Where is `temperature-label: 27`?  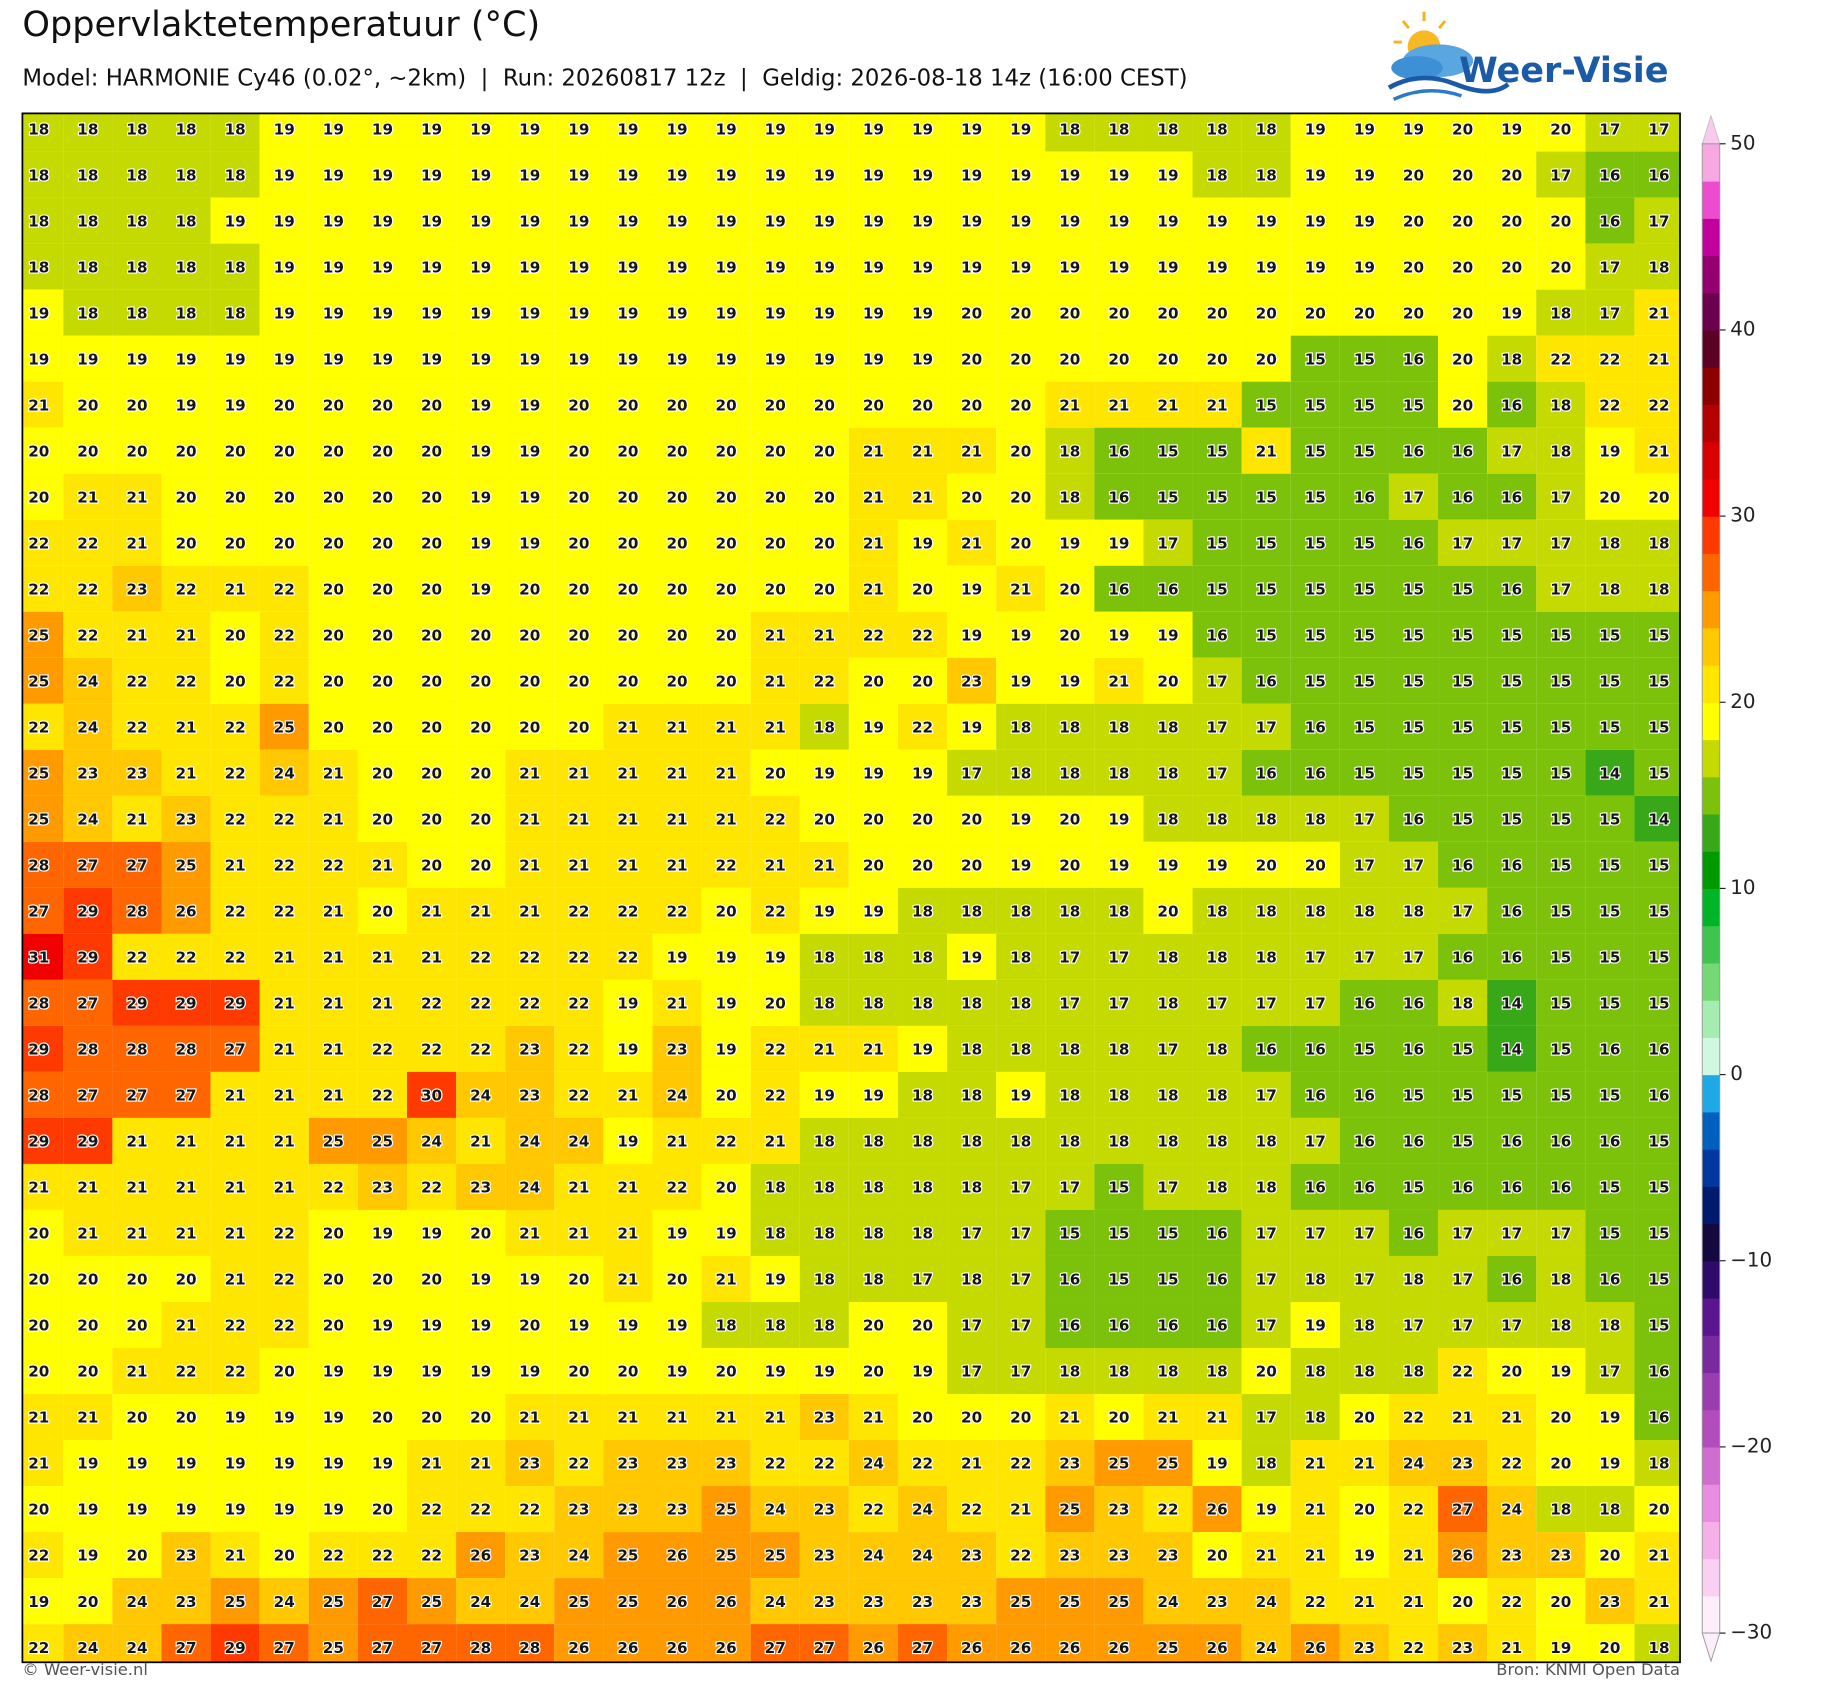
temperature-label: 27 is located at coordinates (136, 866).